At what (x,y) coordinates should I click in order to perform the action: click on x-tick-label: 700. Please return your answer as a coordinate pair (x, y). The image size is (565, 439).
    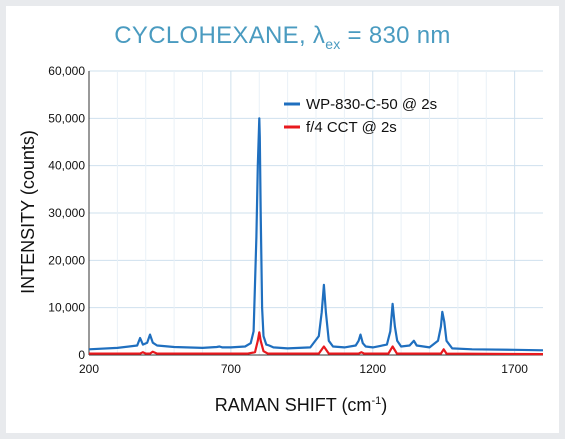
    Looking at the image, I should click on (231, 369).